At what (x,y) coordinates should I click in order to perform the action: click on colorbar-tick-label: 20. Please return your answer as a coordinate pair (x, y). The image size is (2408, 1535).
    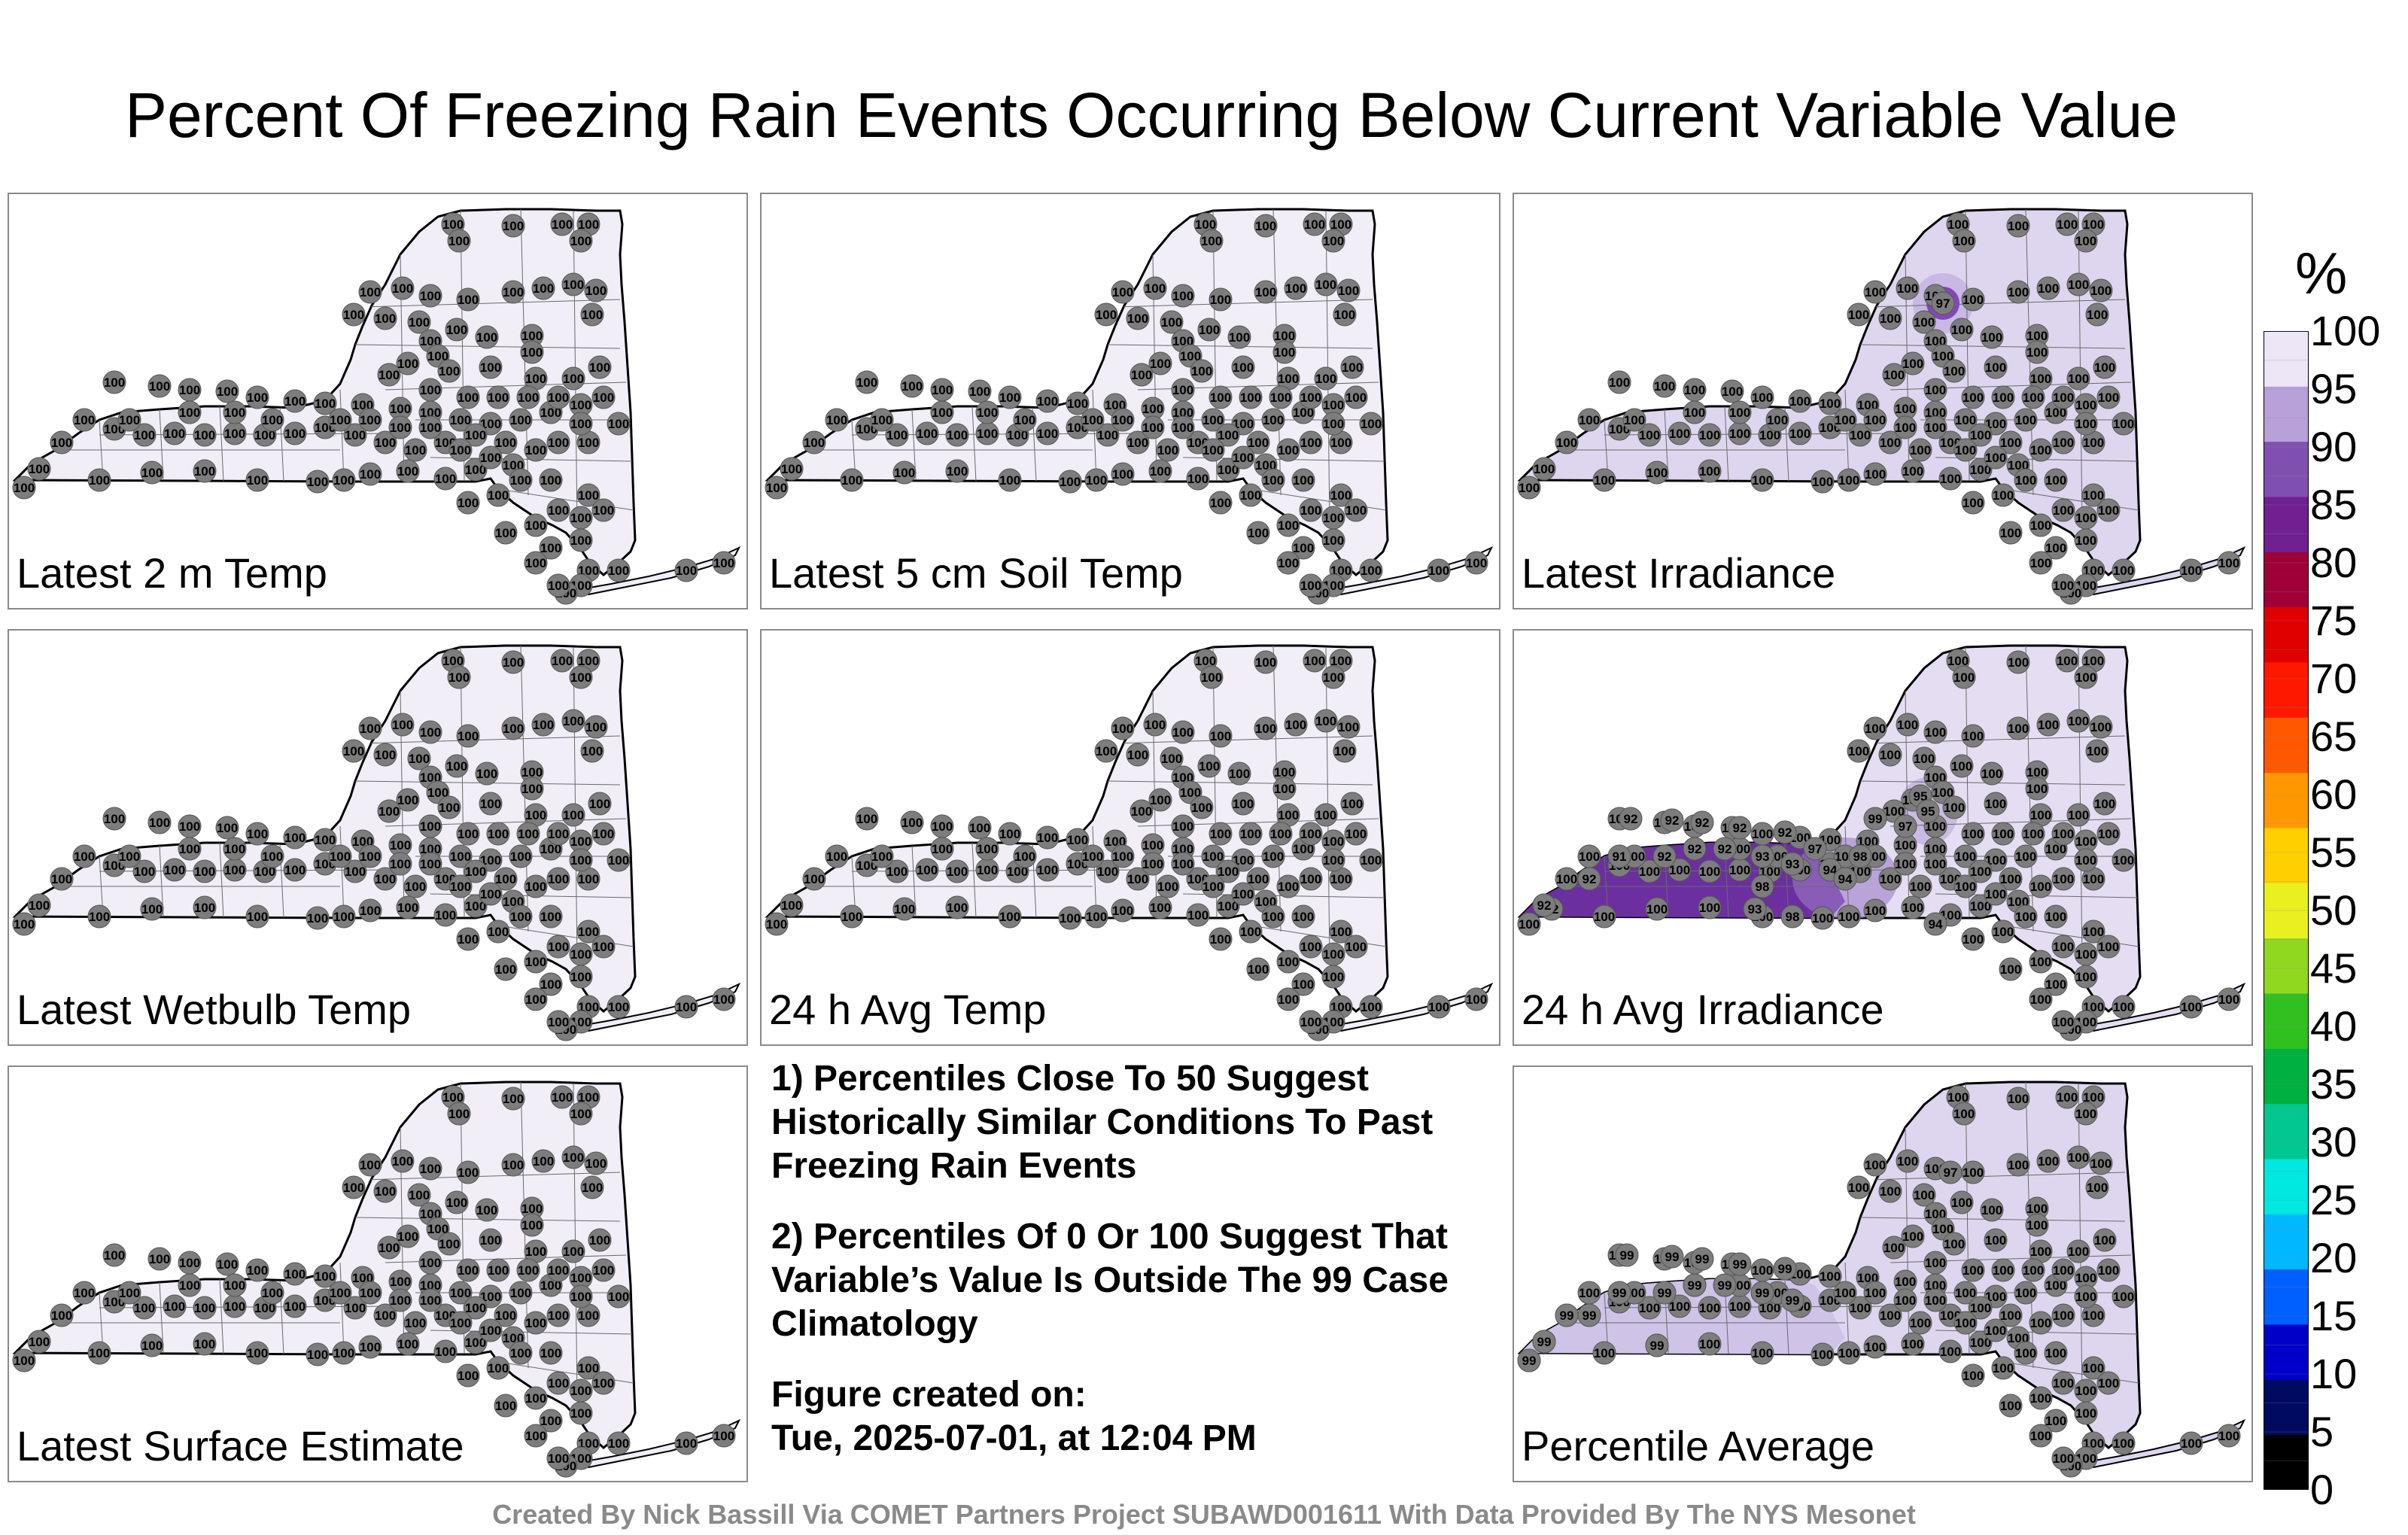
    Looking at the image, I should click on (2334, 1257).